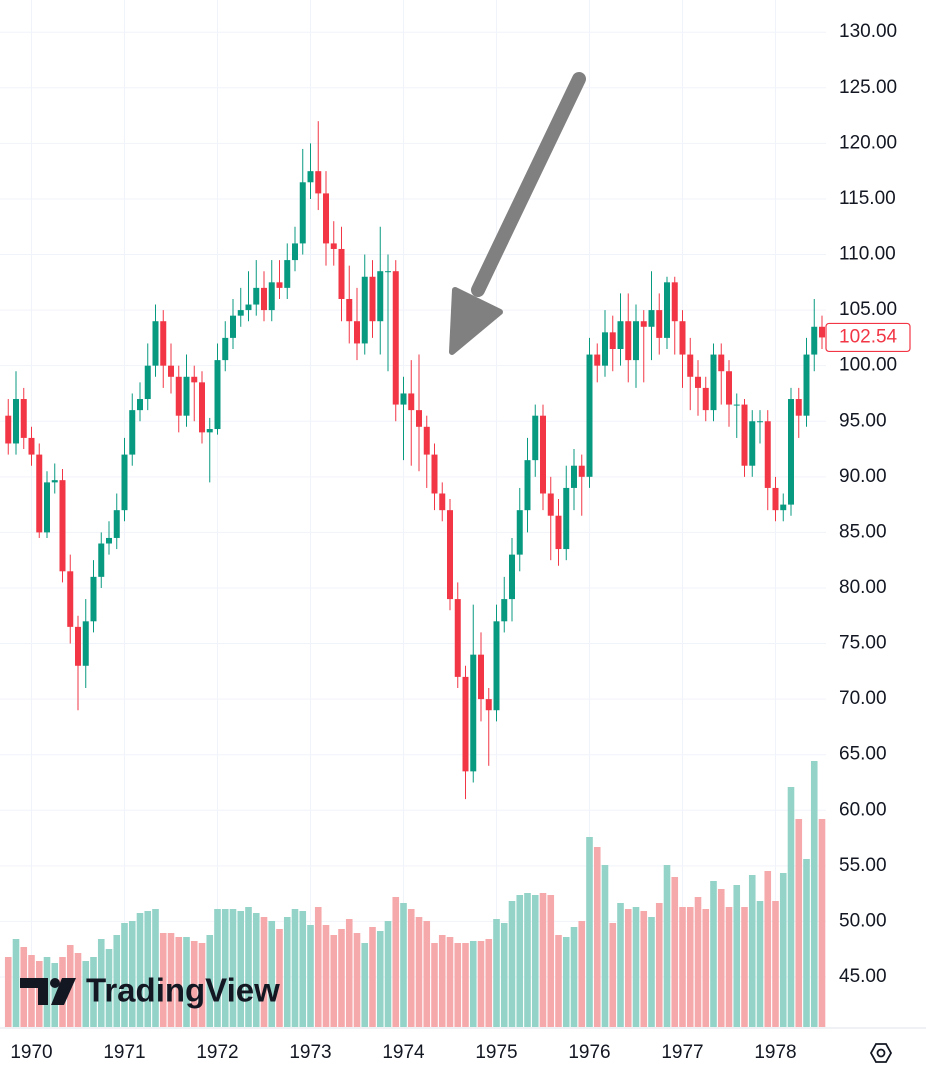 This screenshot has height=1072, width=926. I want to click on y-tick-label: 120.00, so click(868, 142).